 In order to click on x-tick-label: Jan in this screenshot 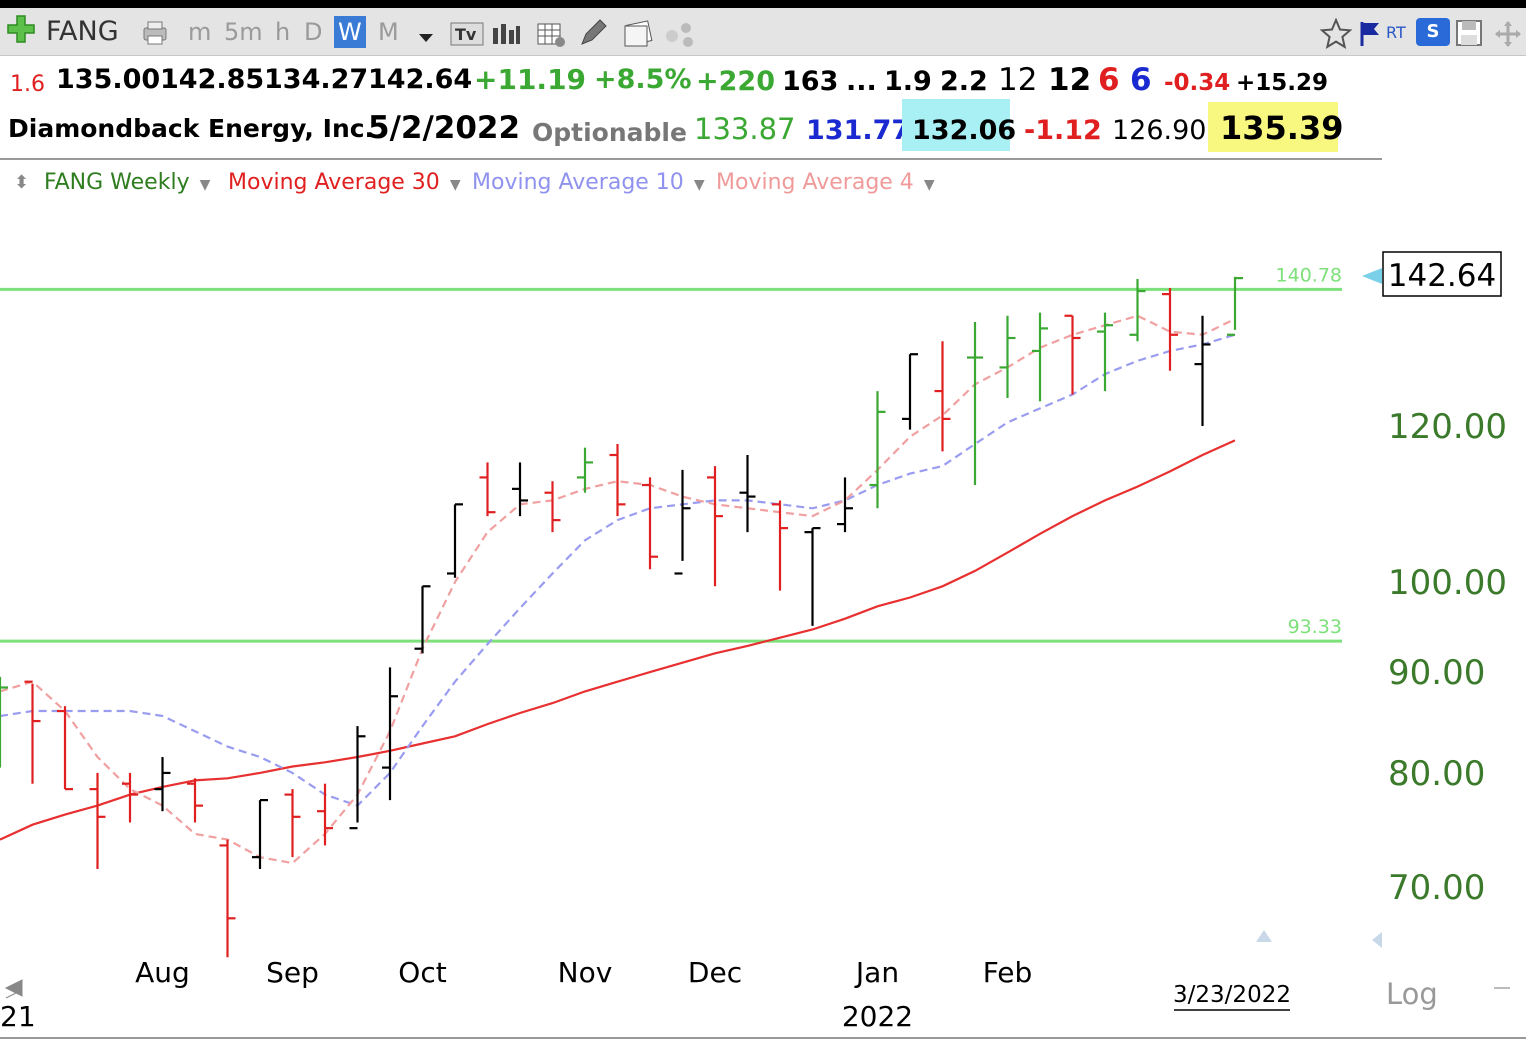, I will do `click(876, 972)`.